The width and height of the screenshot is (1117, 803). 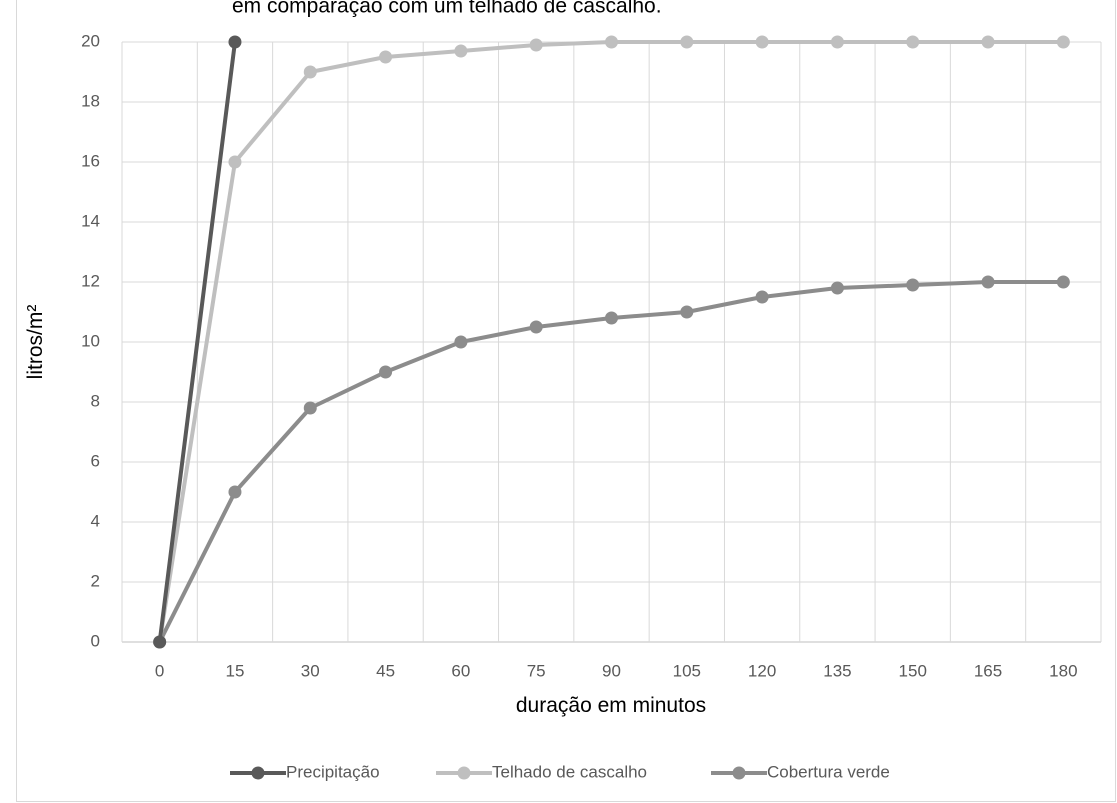 I want to click on x-tick-label: 150, so click(x=913, y=670).